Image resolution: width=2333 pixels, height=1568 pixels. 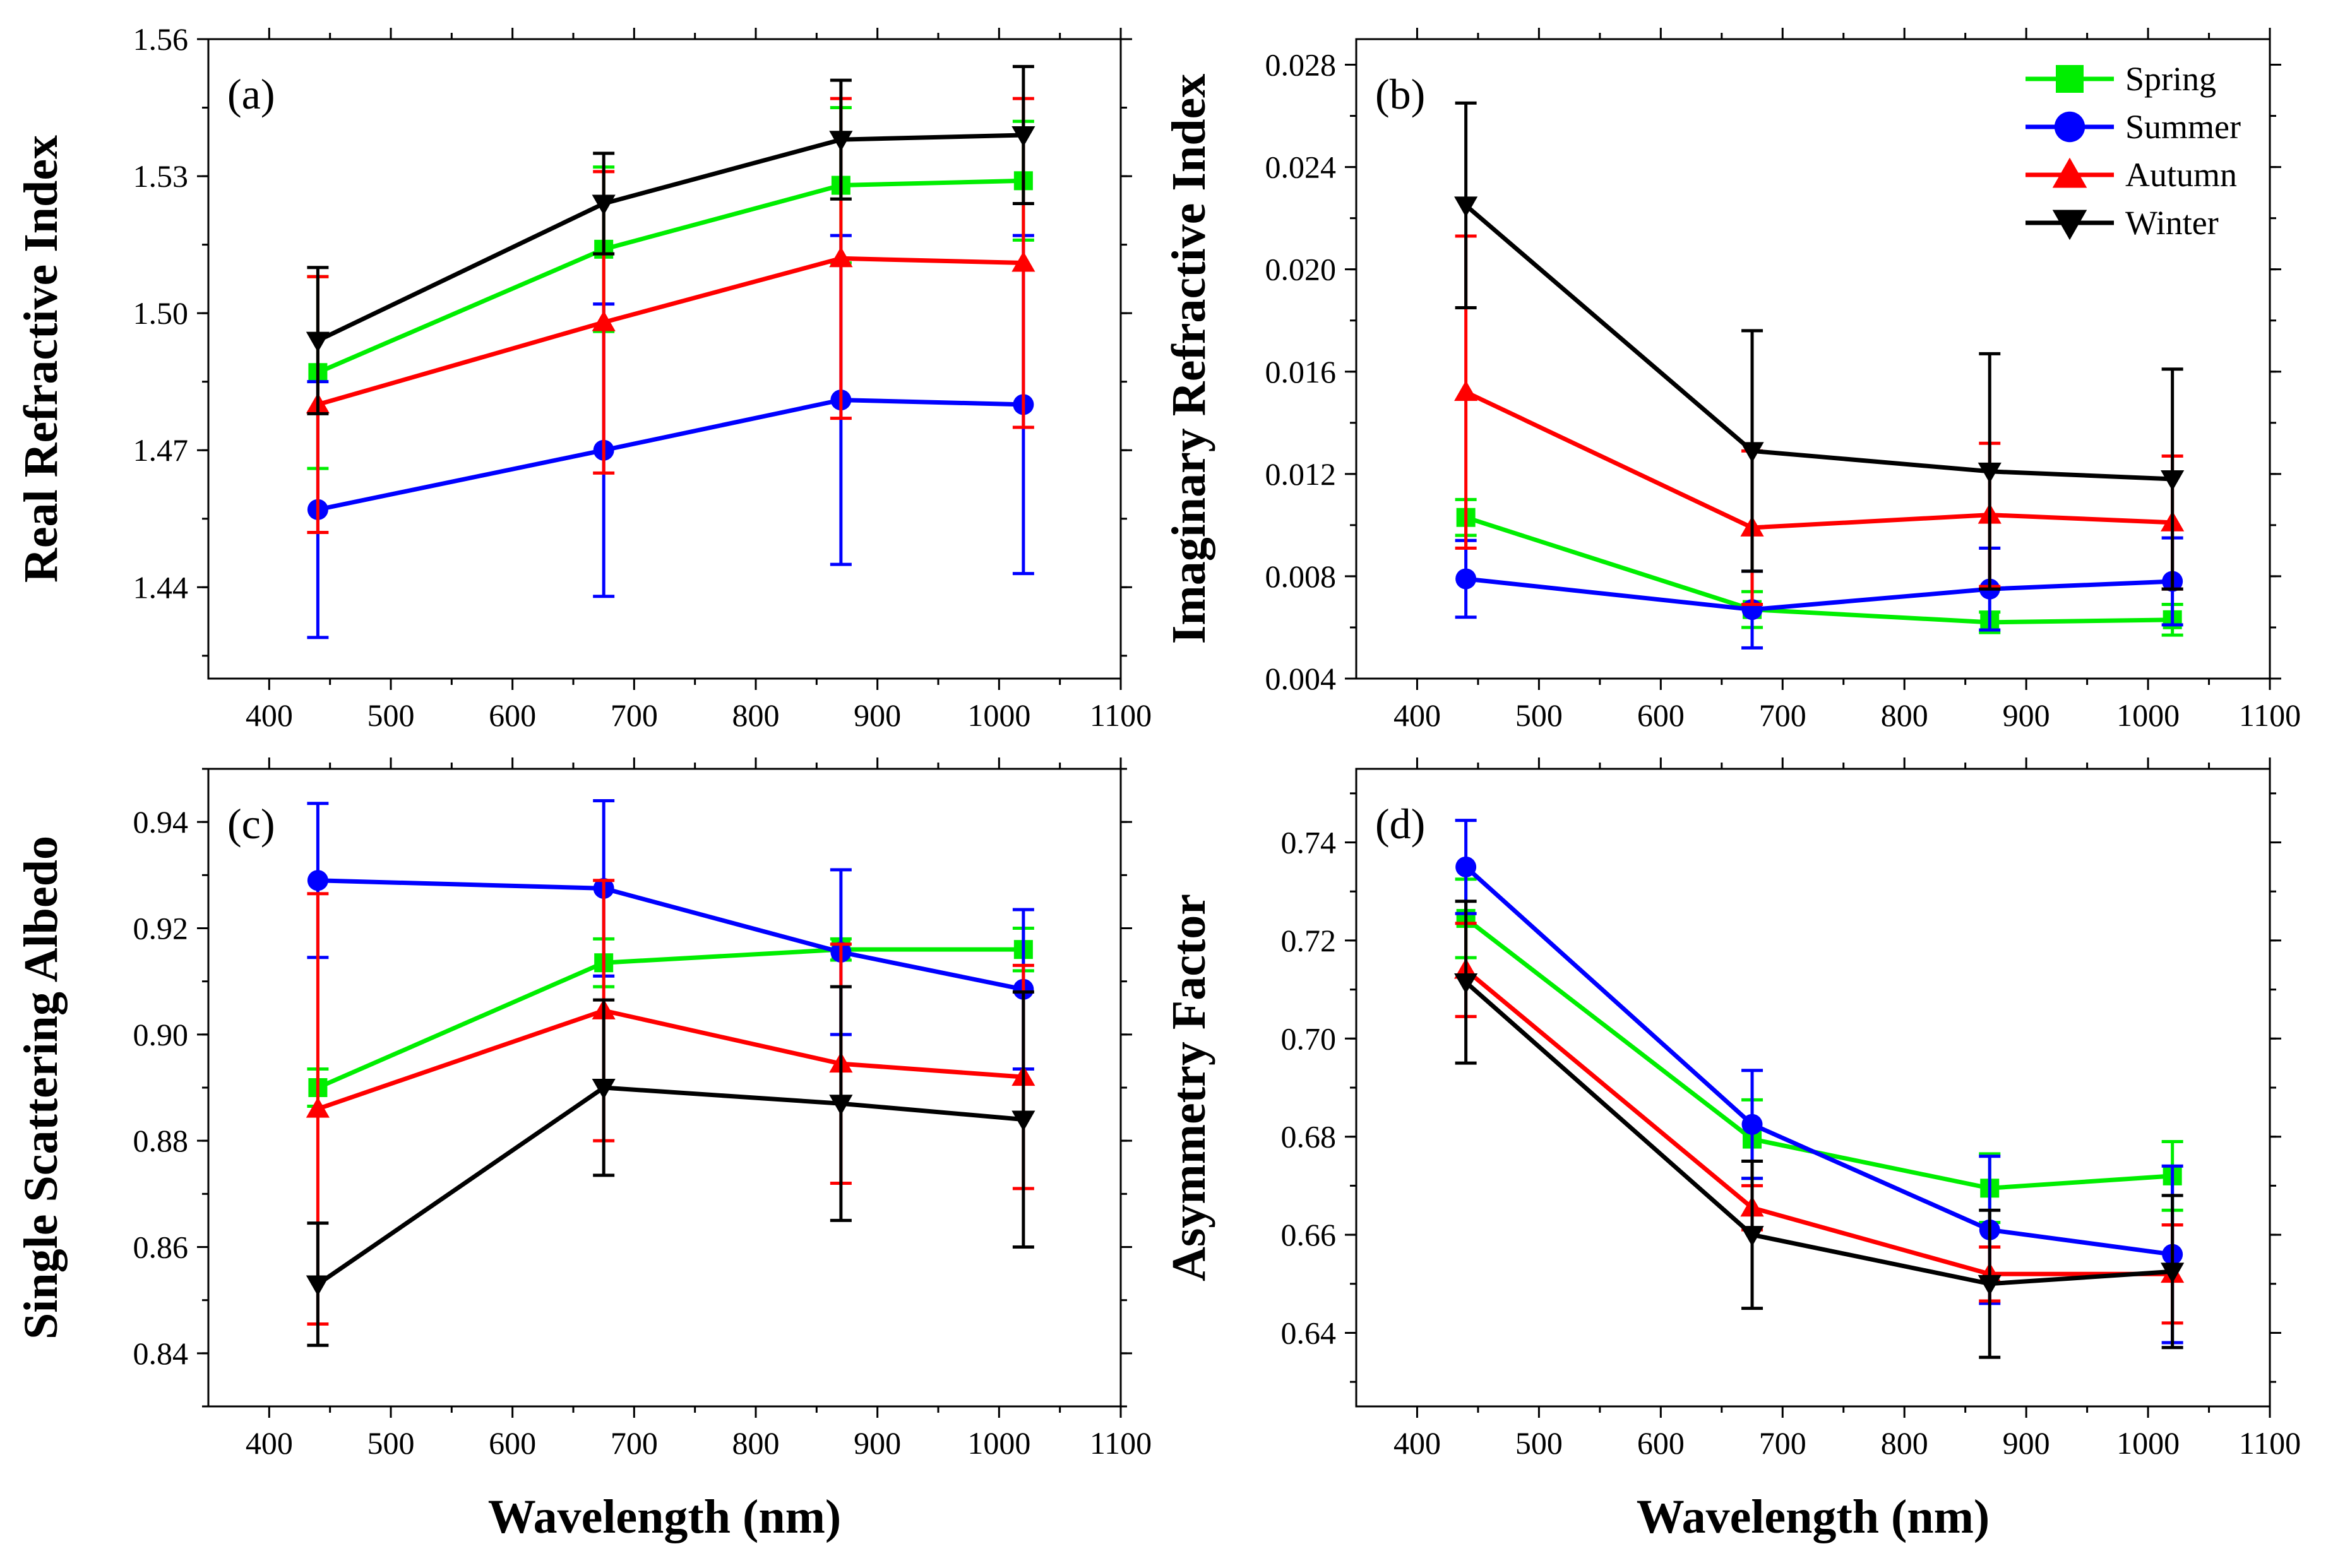 I want to click on legend: Spring Summer Autumn Winter, so click(x=2133, y=151).